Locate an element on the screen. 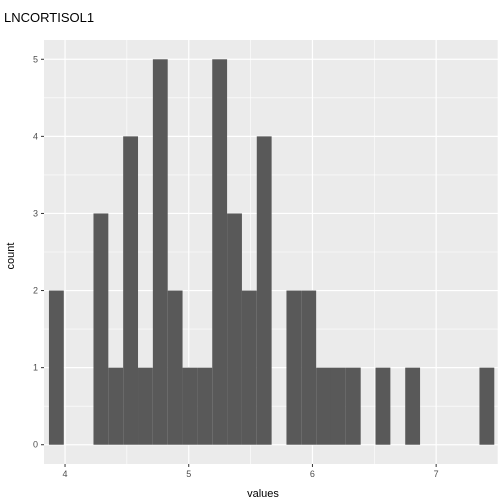 The height and width of the screenshot is (504, 504). x-axis-label: values is located at coordinates (263, 494).